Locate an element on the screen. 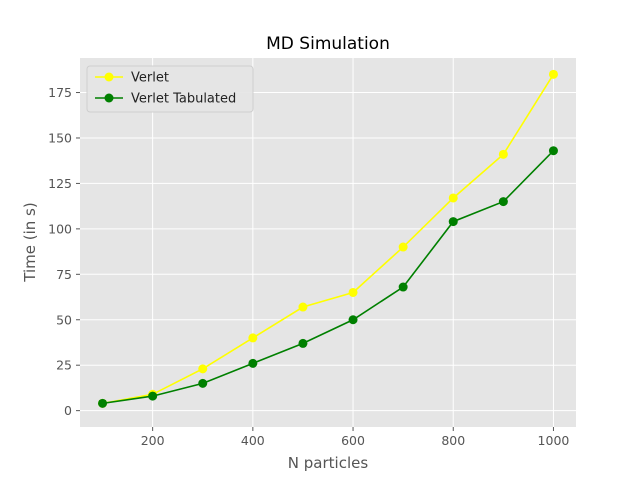 The image size is (640, 480). legend-box is located at coordinates (170, 89).